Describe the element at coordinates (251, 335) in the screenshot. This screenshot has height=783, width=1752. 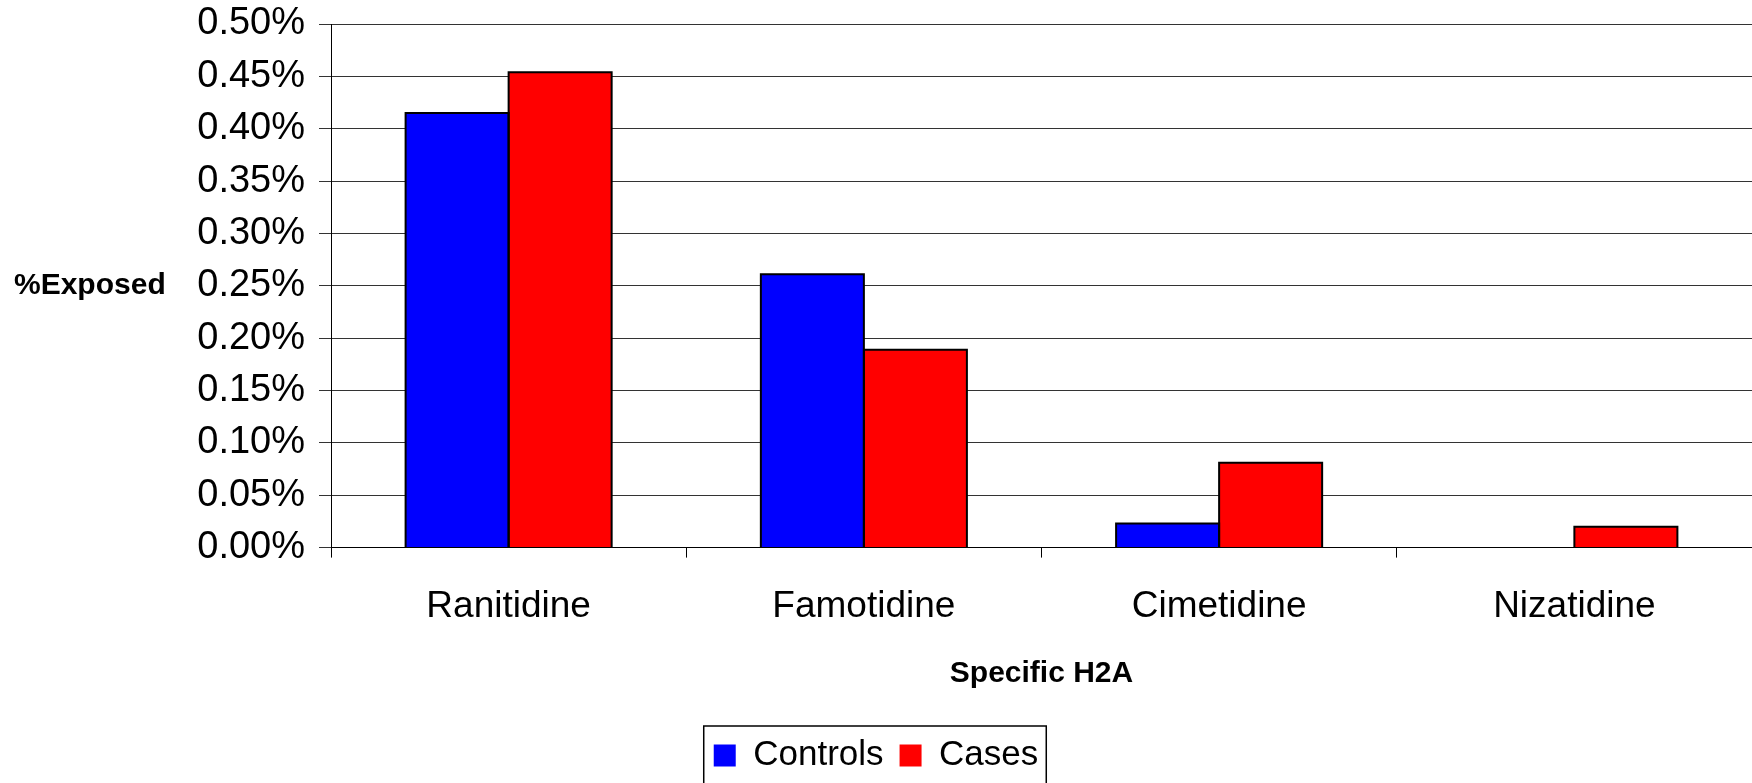
I see `y-tick-label: 0.20%` at that location.